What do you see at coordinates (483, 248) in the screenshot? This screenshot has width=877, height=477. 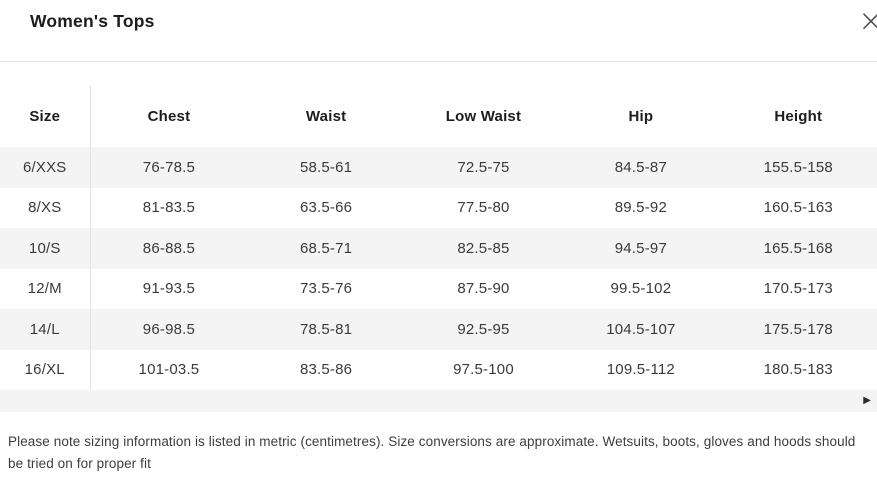 I see `cell-low-waist: 82.5-85` at bounding box center [483, 248].